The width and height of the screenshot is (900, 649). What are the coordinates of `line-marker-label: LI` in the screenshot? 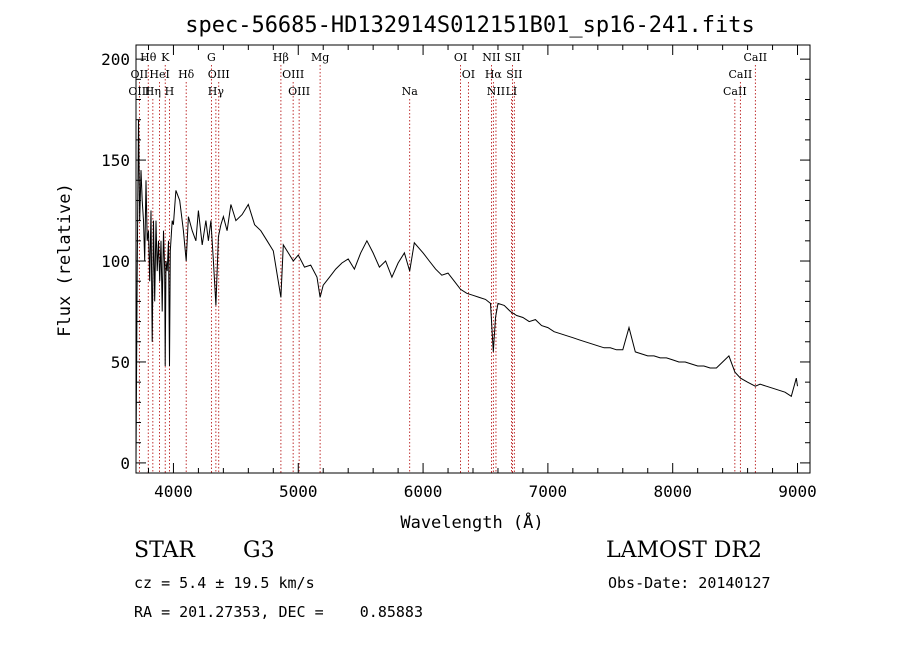 It's located at (512, 91).